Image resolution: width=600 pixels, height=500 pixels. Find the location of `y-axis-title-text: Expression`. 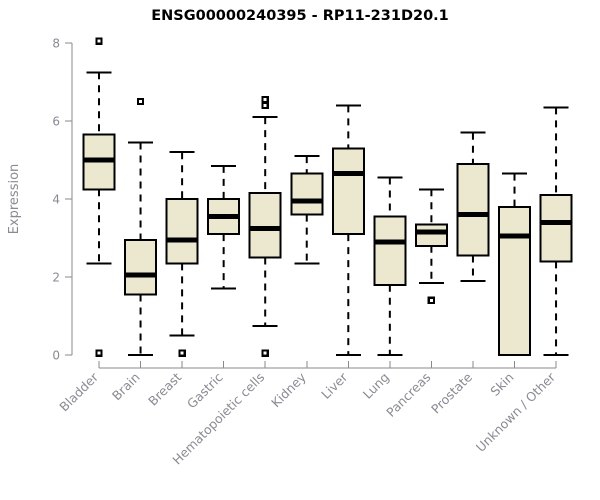

y-axis-title-text: Expression is located at coordinates (14, 199).